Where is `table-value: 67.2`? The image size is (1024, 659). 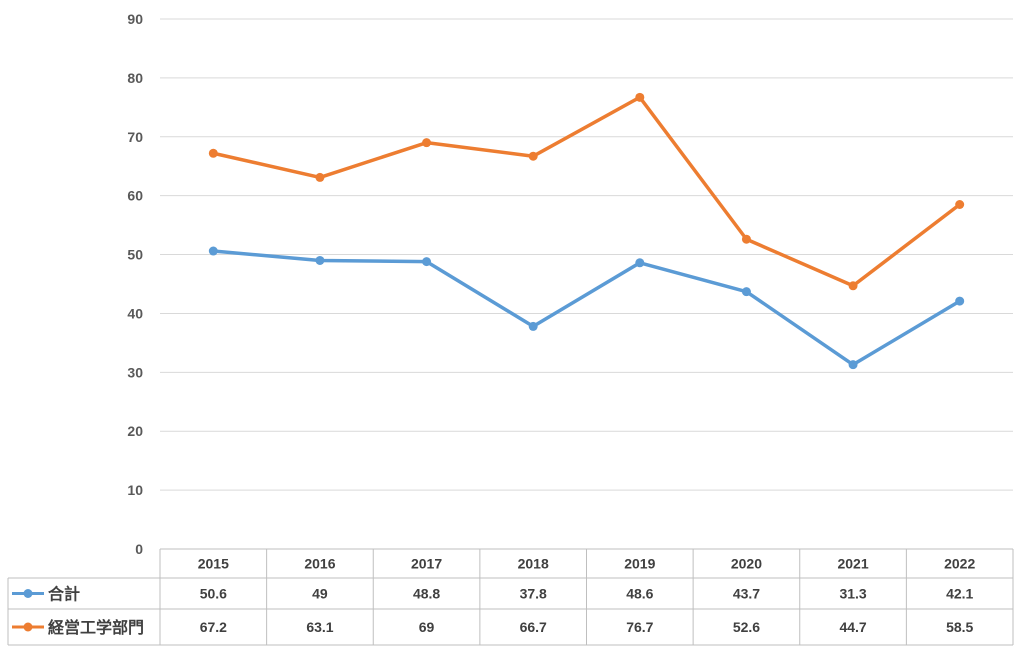 table-value: 67.2 is located at coordinates (213, 627).